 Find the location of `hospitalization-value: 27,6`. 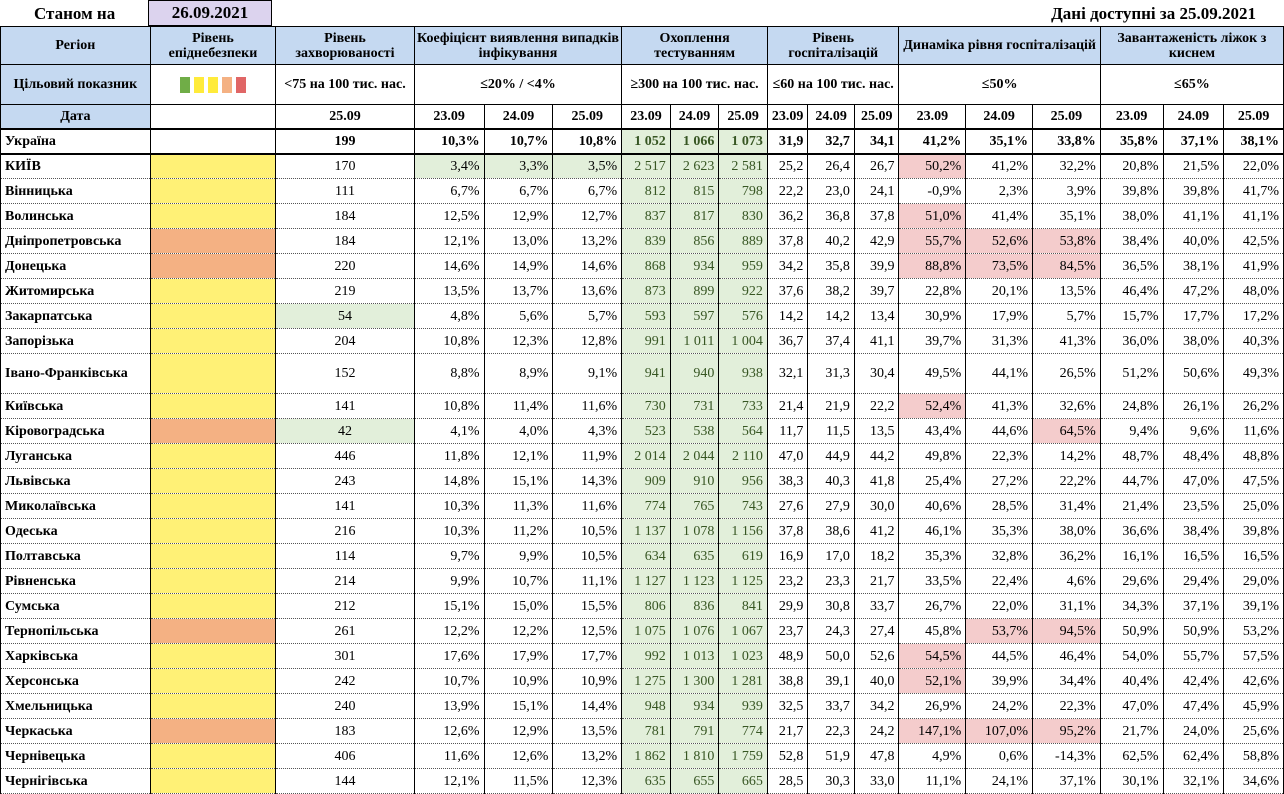

hospitalization-value: 27,6 is located at coordinates (787, 506).